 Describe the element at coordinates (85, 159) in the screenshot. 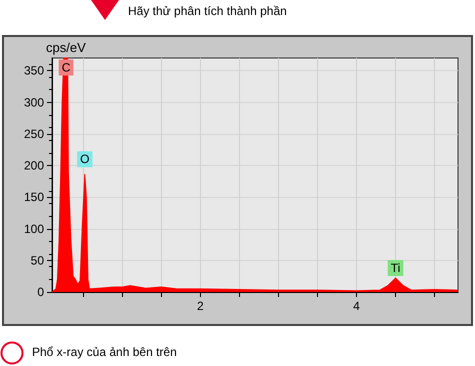

I see `annotation: O` at that location.